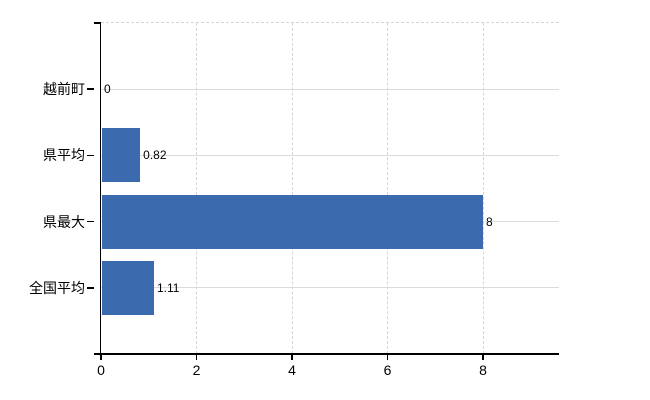 The height and width of the screenshot is (400, 650). Describe the element at coordinates (64, 155) in the screenshot. I see `category-label: 県平均` at that location.